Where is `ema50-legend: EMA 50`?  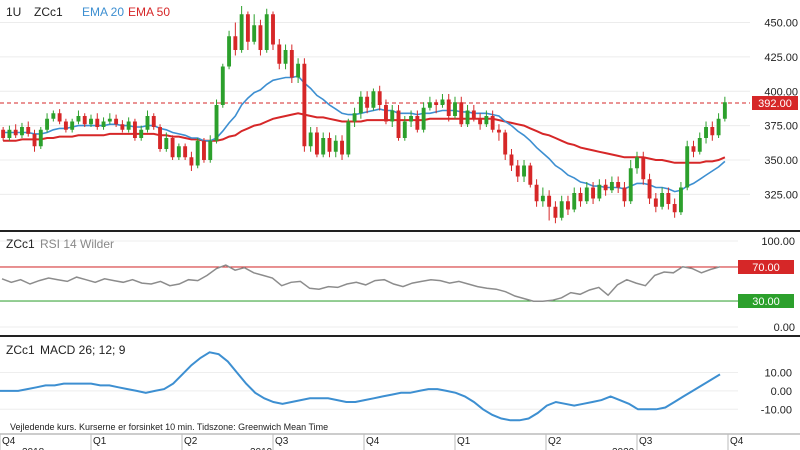 ema50-legend: EMA 50 is located at coordinates (149, 12).